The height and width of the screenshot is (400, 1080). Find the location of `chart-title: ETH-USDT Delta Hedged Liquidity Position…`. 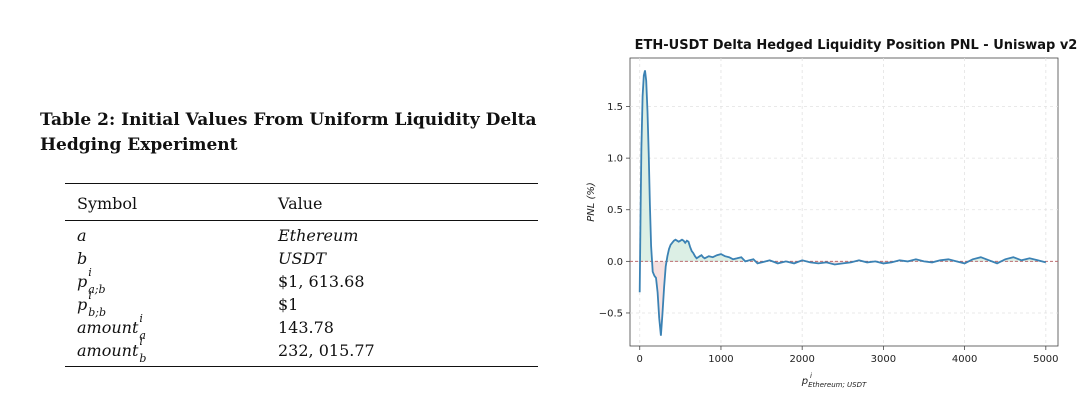

chart-title: ETH-USDT Delta Hedged Liquidity Position… is located at coordinates (856, 45).